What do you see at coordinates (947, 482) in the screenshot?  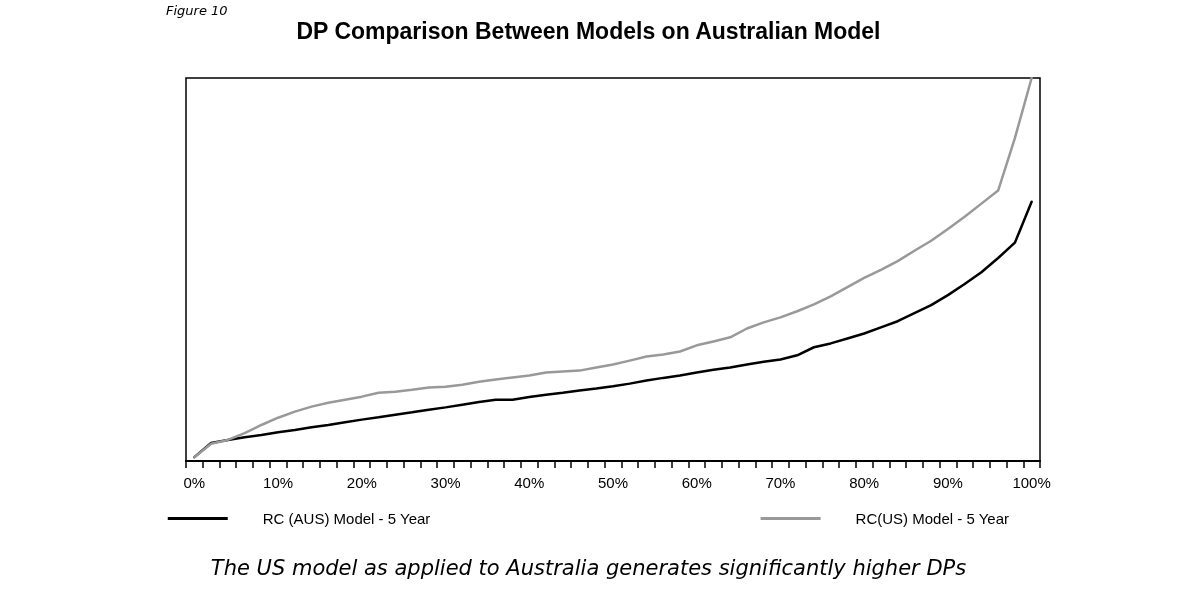 I see `x-tick-label: 90%` at bounding box center [947, 482].